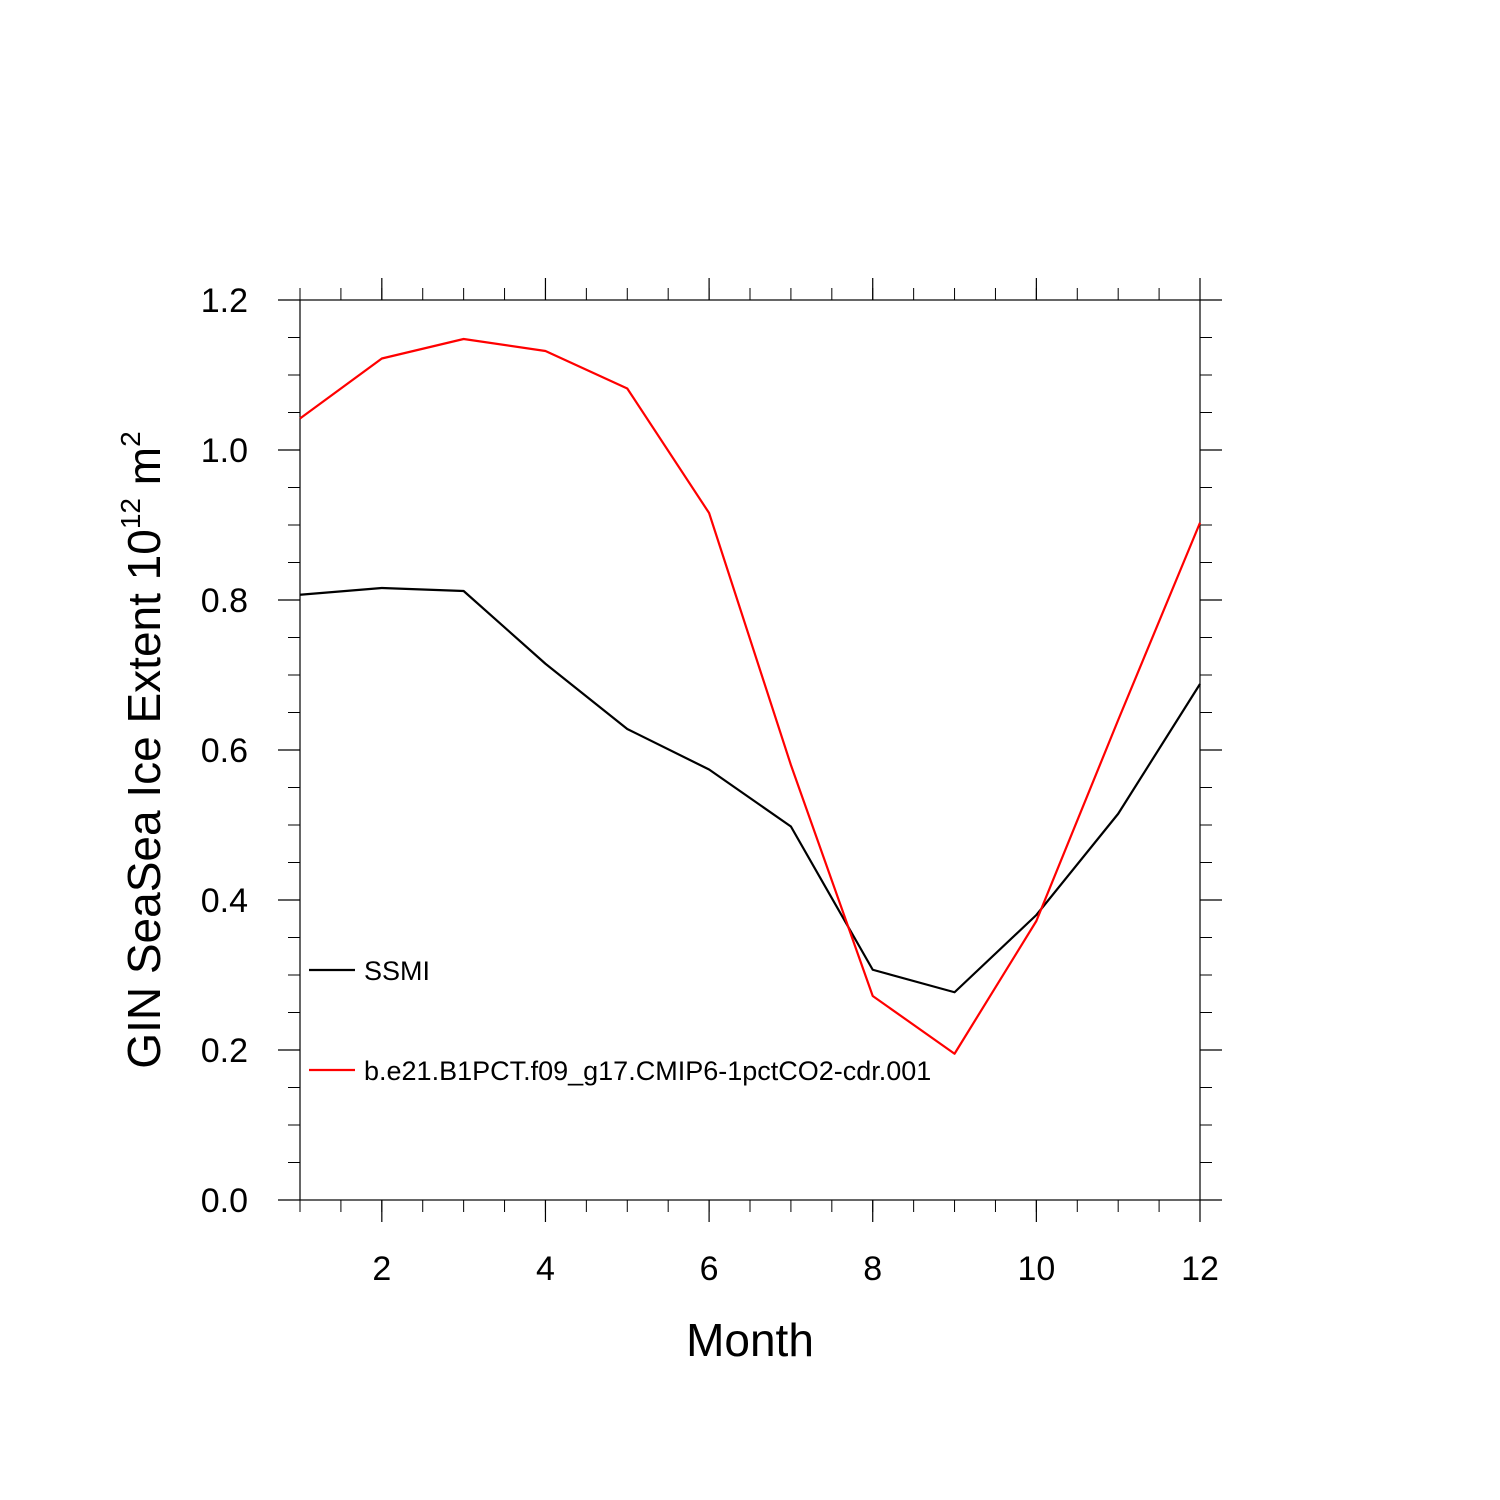 This screenshot has height=1500, width=1500. I want to click on x-tick-label: 6, so click(709, 1269).